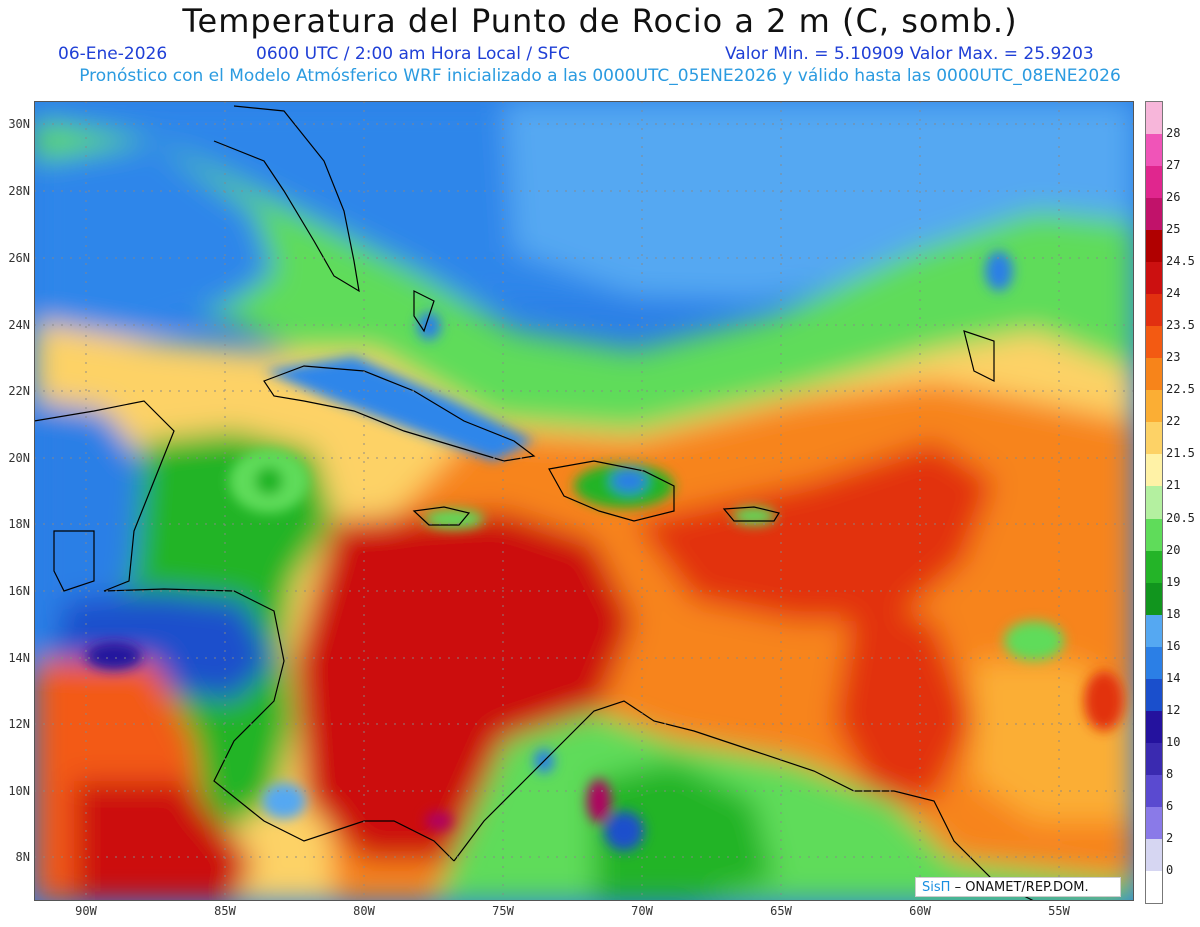  What do you see at coordinates (1173, 165) in the screenshot?
I see `colorbar-level-label: 27` at bounding box center [1173, 165].